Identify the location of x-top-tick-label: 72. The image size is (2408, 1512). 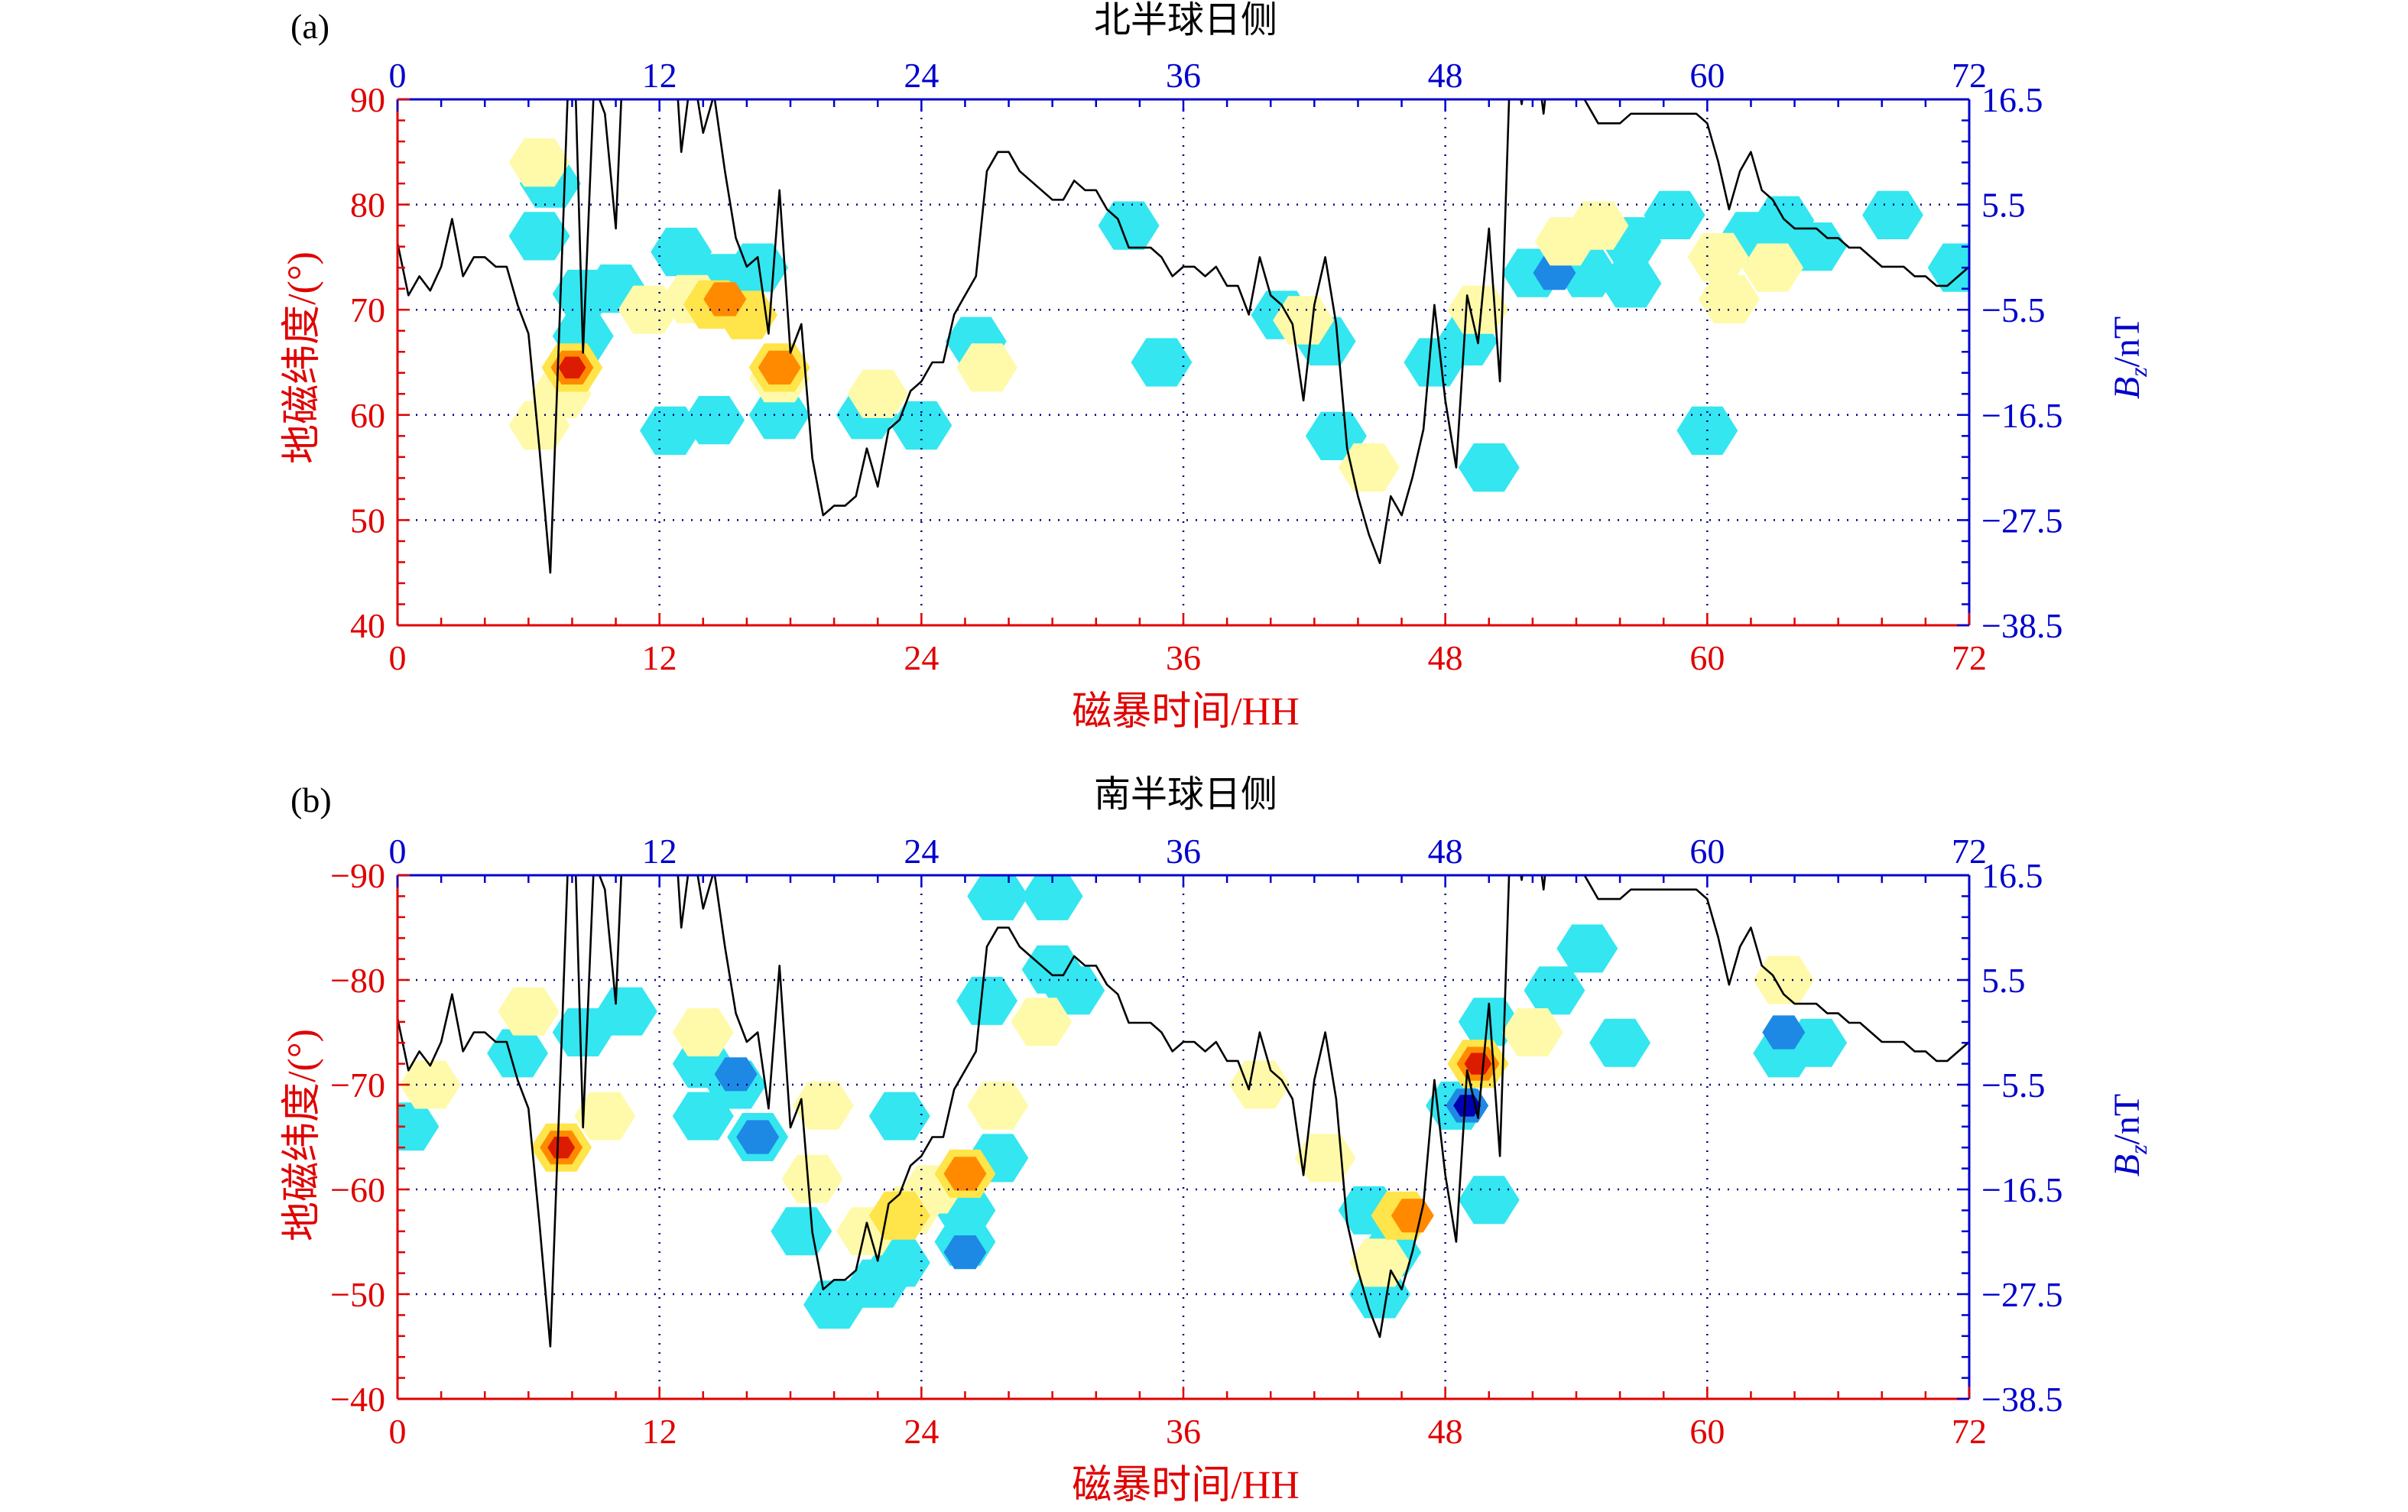
(1970, 852).